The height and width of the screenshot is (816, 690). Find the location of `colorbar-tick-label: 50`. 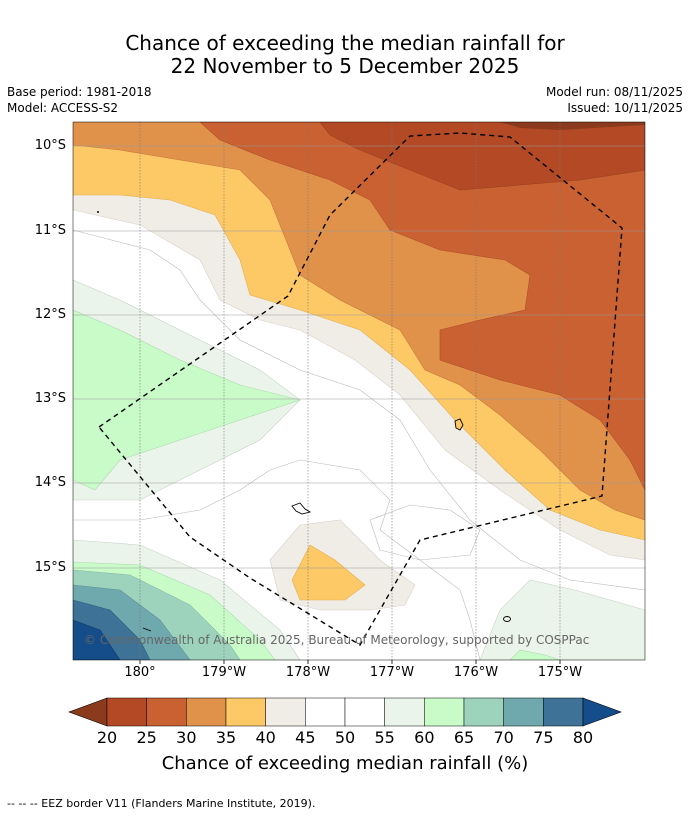

colorbar-tick-label: 50 is located at coordinates (345, 737).